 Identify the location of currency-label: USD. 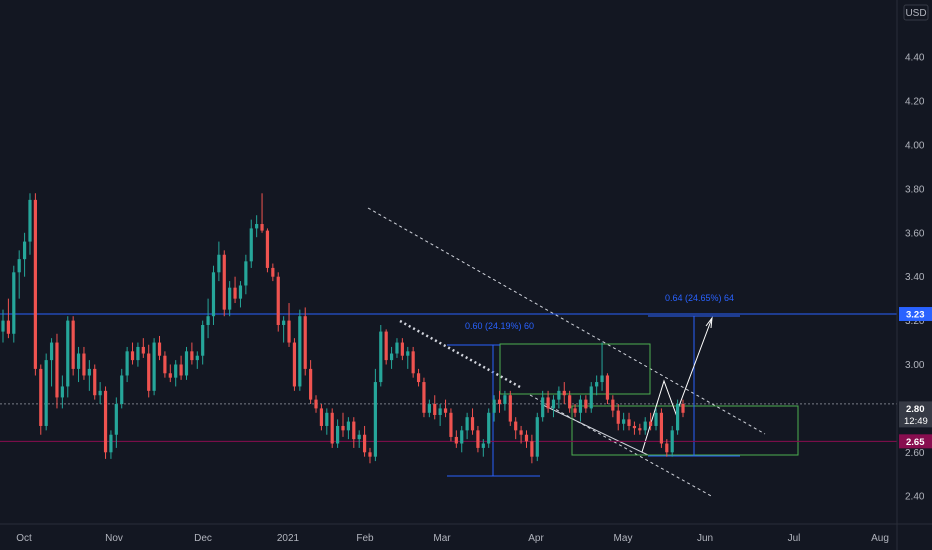
(915, 13).